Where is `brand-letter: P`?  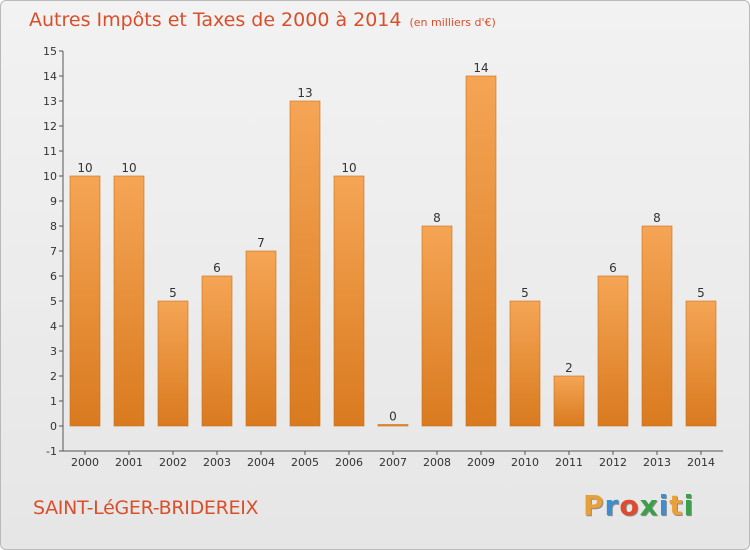 brand-letter: P is located at coordinates (594, 505).